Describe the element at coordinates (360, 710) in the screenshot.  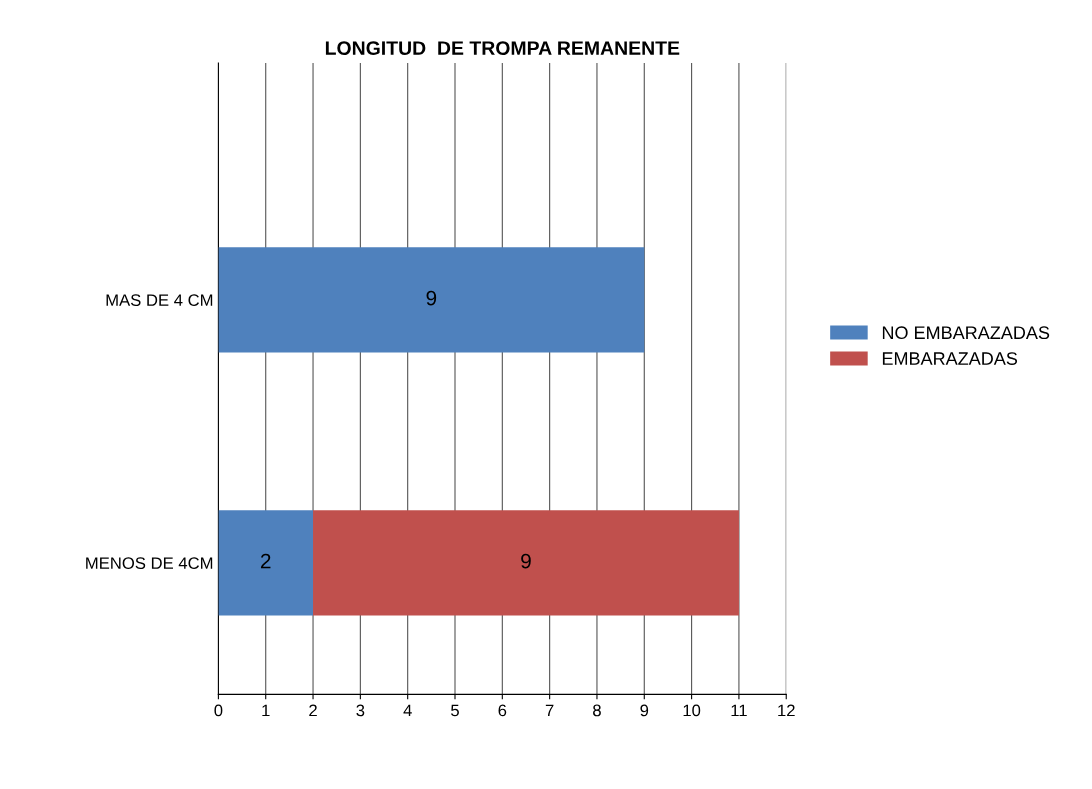
I see `x-tick-label: 3` at that location.